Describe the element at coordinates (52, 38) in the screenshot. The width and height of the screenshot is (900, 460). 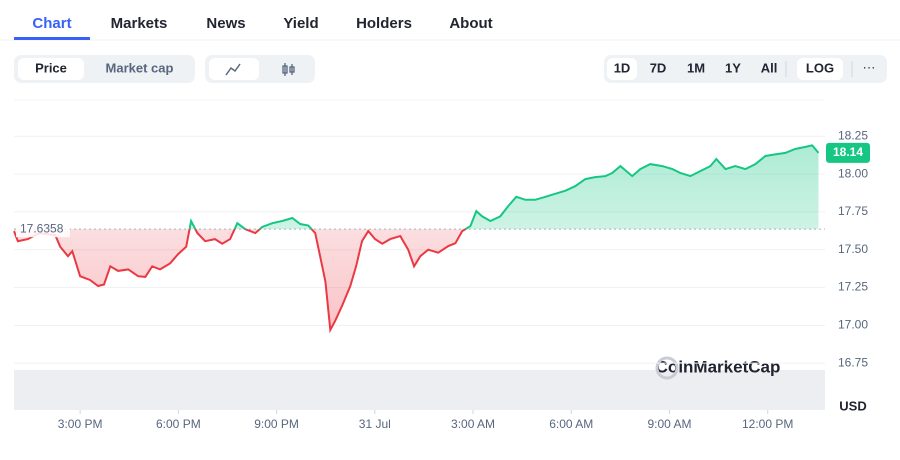
I see `active-tab-underline` at that location.